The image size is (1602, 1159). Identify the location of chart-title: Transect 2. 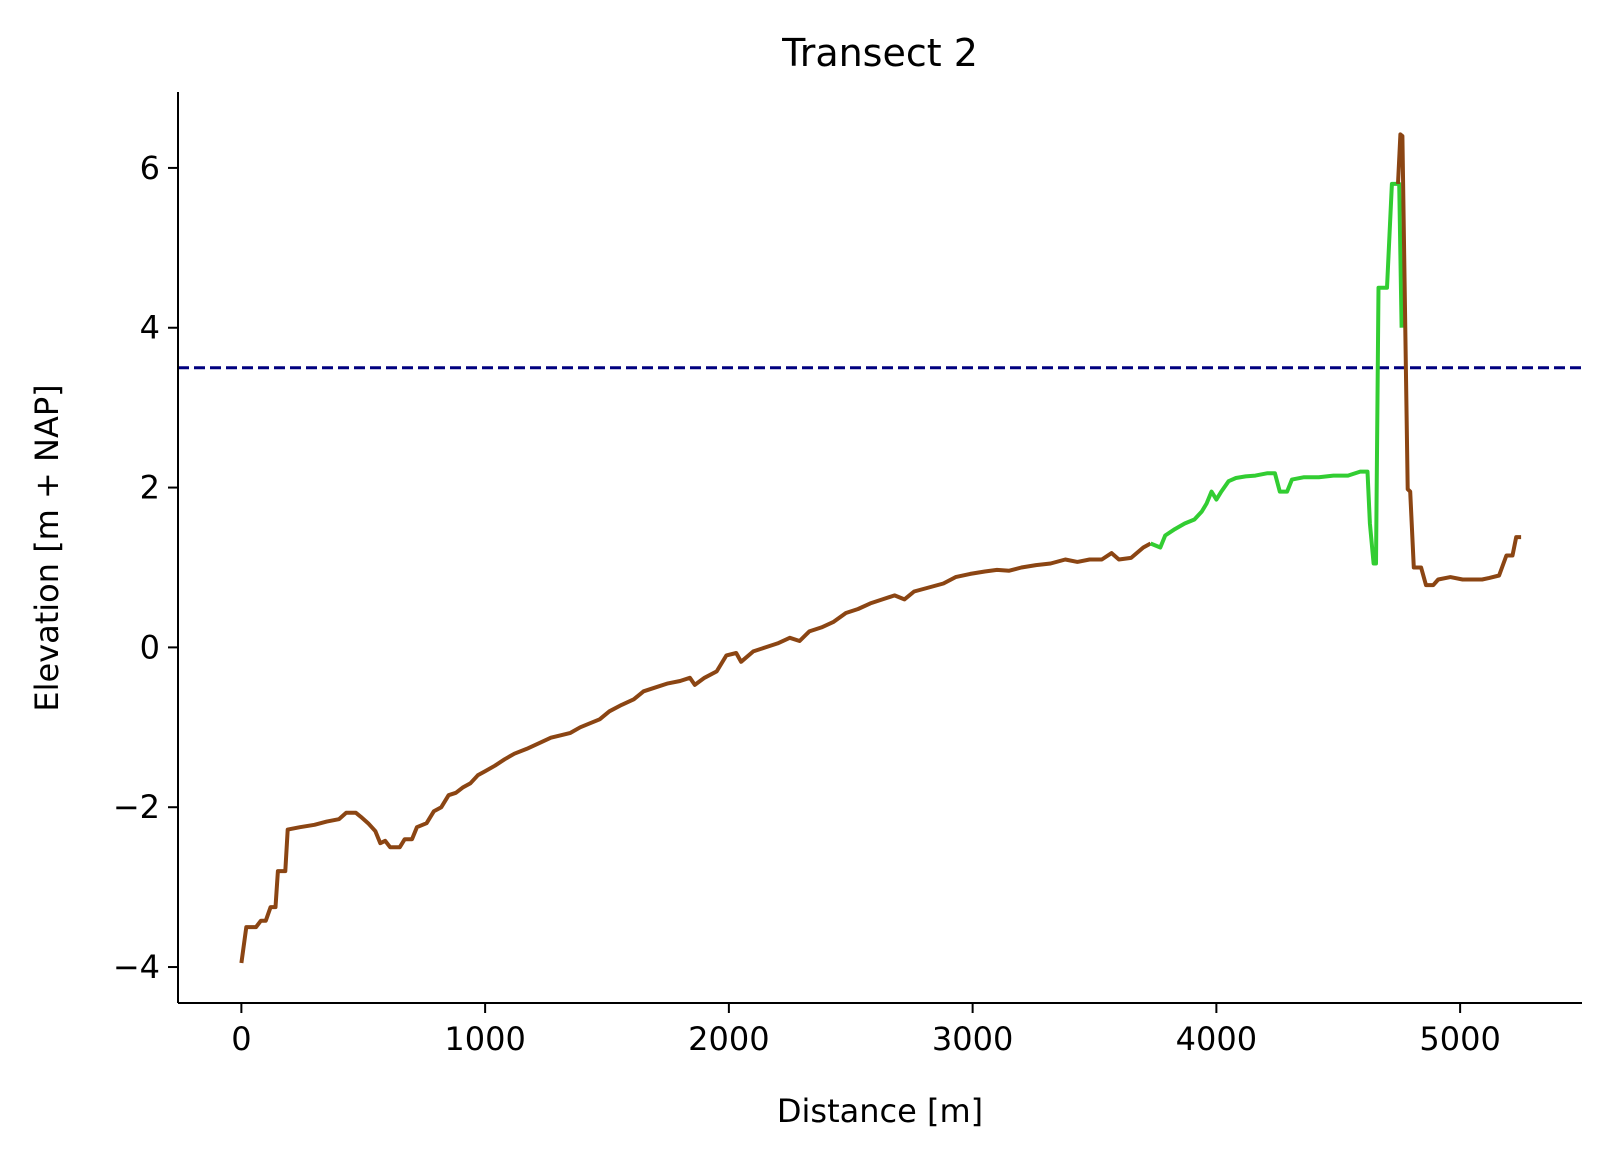
(879, 53).